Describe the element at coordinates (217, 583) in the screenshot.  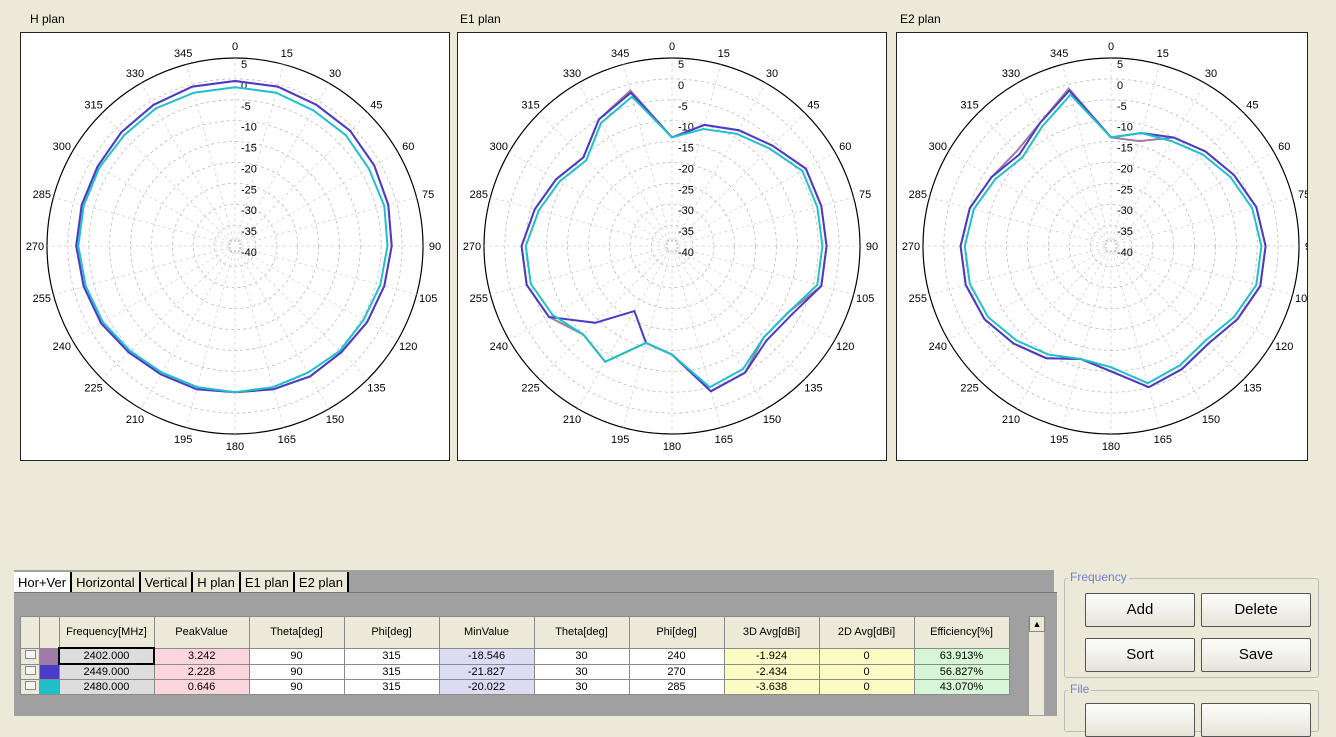
I see `tab-h-plan: H plan` at that location.